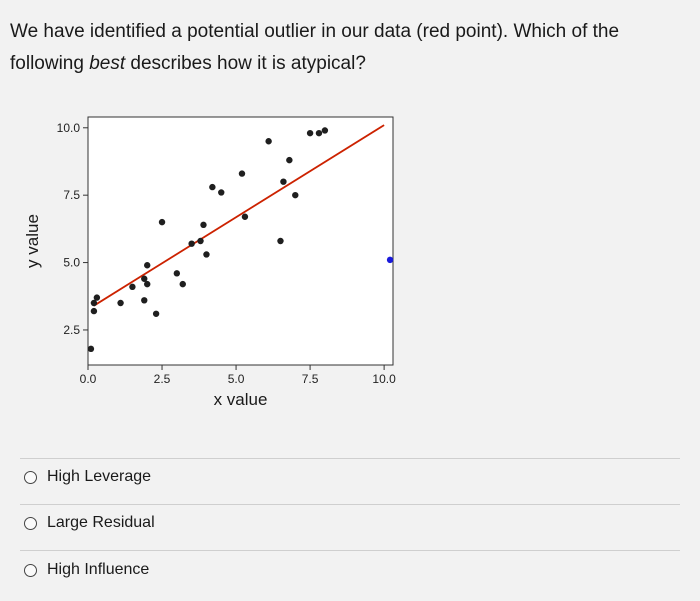  What do you see at coordinates (71, 195) in the screenshot?
I see `y-tick-label: 7.5` at bounding box center [71, 195].